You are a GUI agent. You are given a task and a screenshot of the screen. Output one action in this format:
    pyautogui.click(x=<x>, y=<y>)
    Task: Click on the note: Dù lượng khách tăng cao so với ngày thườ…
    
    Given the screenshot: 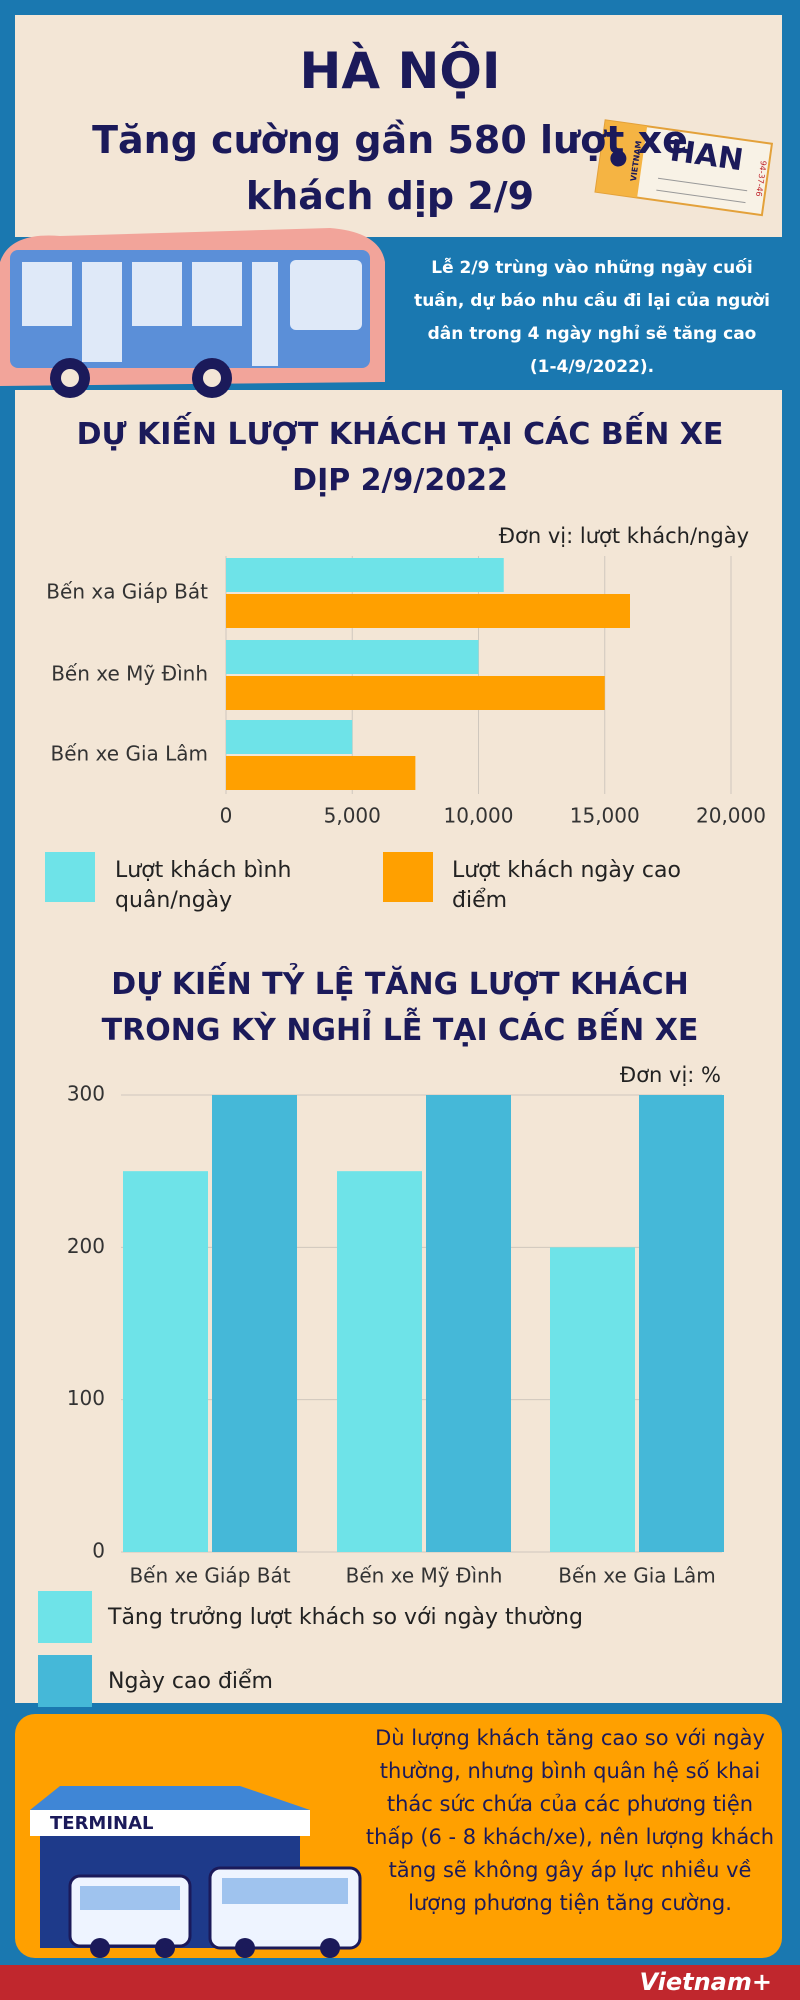 What is the action you would take?
    pyautogui.click(x=570, y=1820)
    